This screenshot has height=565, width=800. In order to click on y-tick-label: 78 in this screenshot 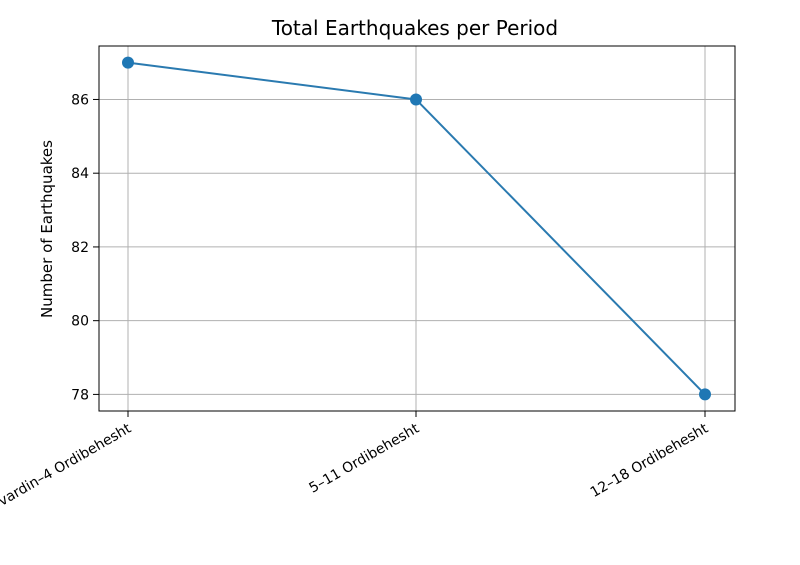, I will do `click(80, 395)`.